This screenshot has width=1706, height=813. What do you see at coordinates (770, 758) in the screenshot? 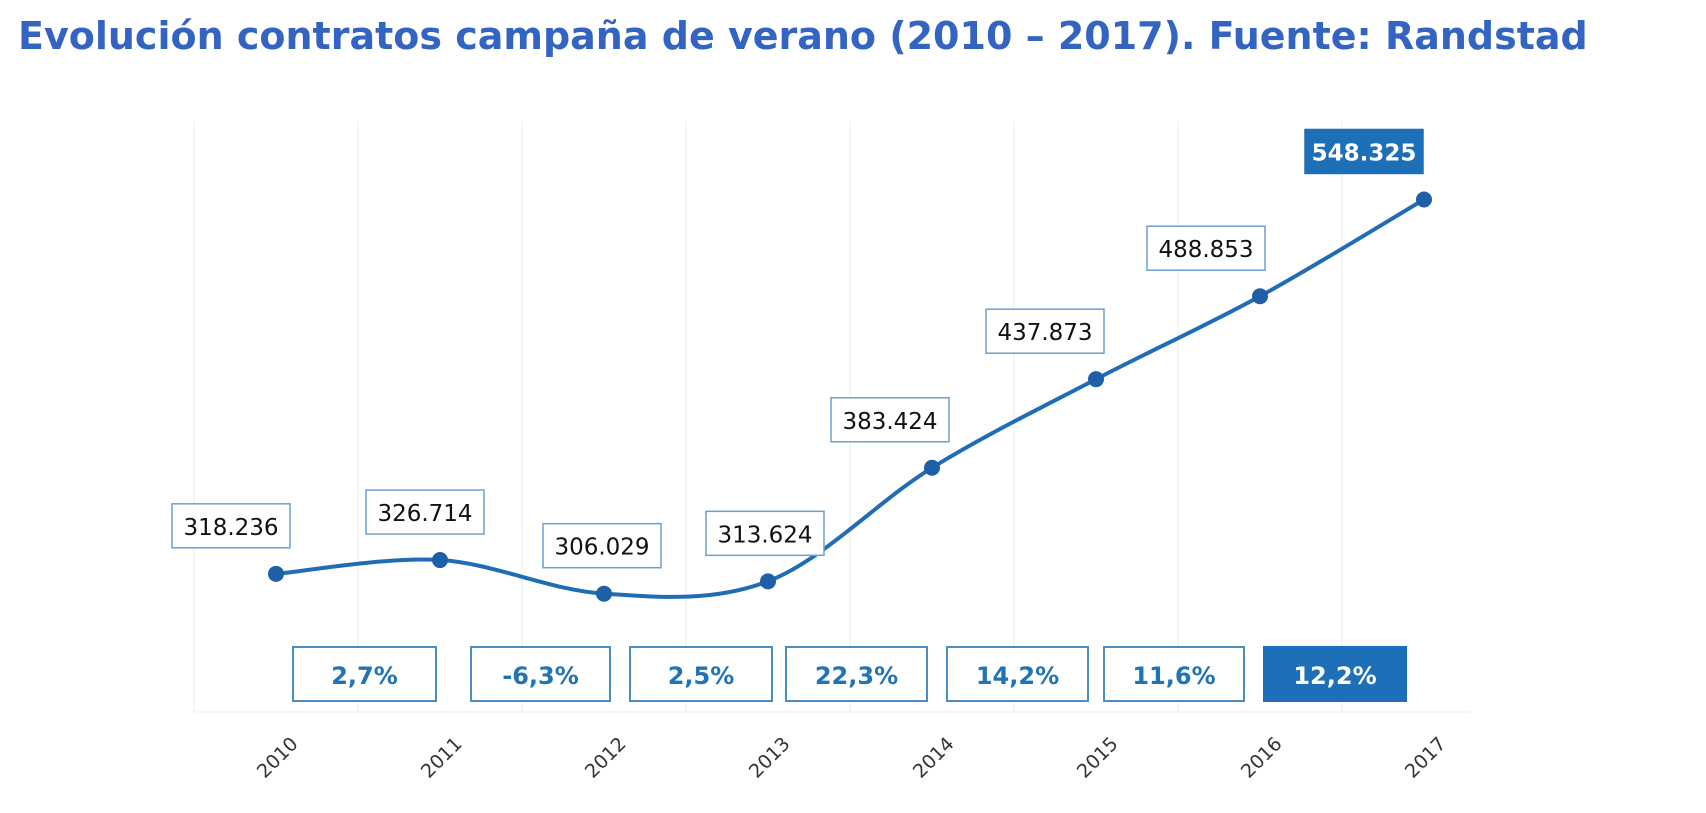
I see `x-tick-label-2013: 2013` at bounding box center [770, 758].